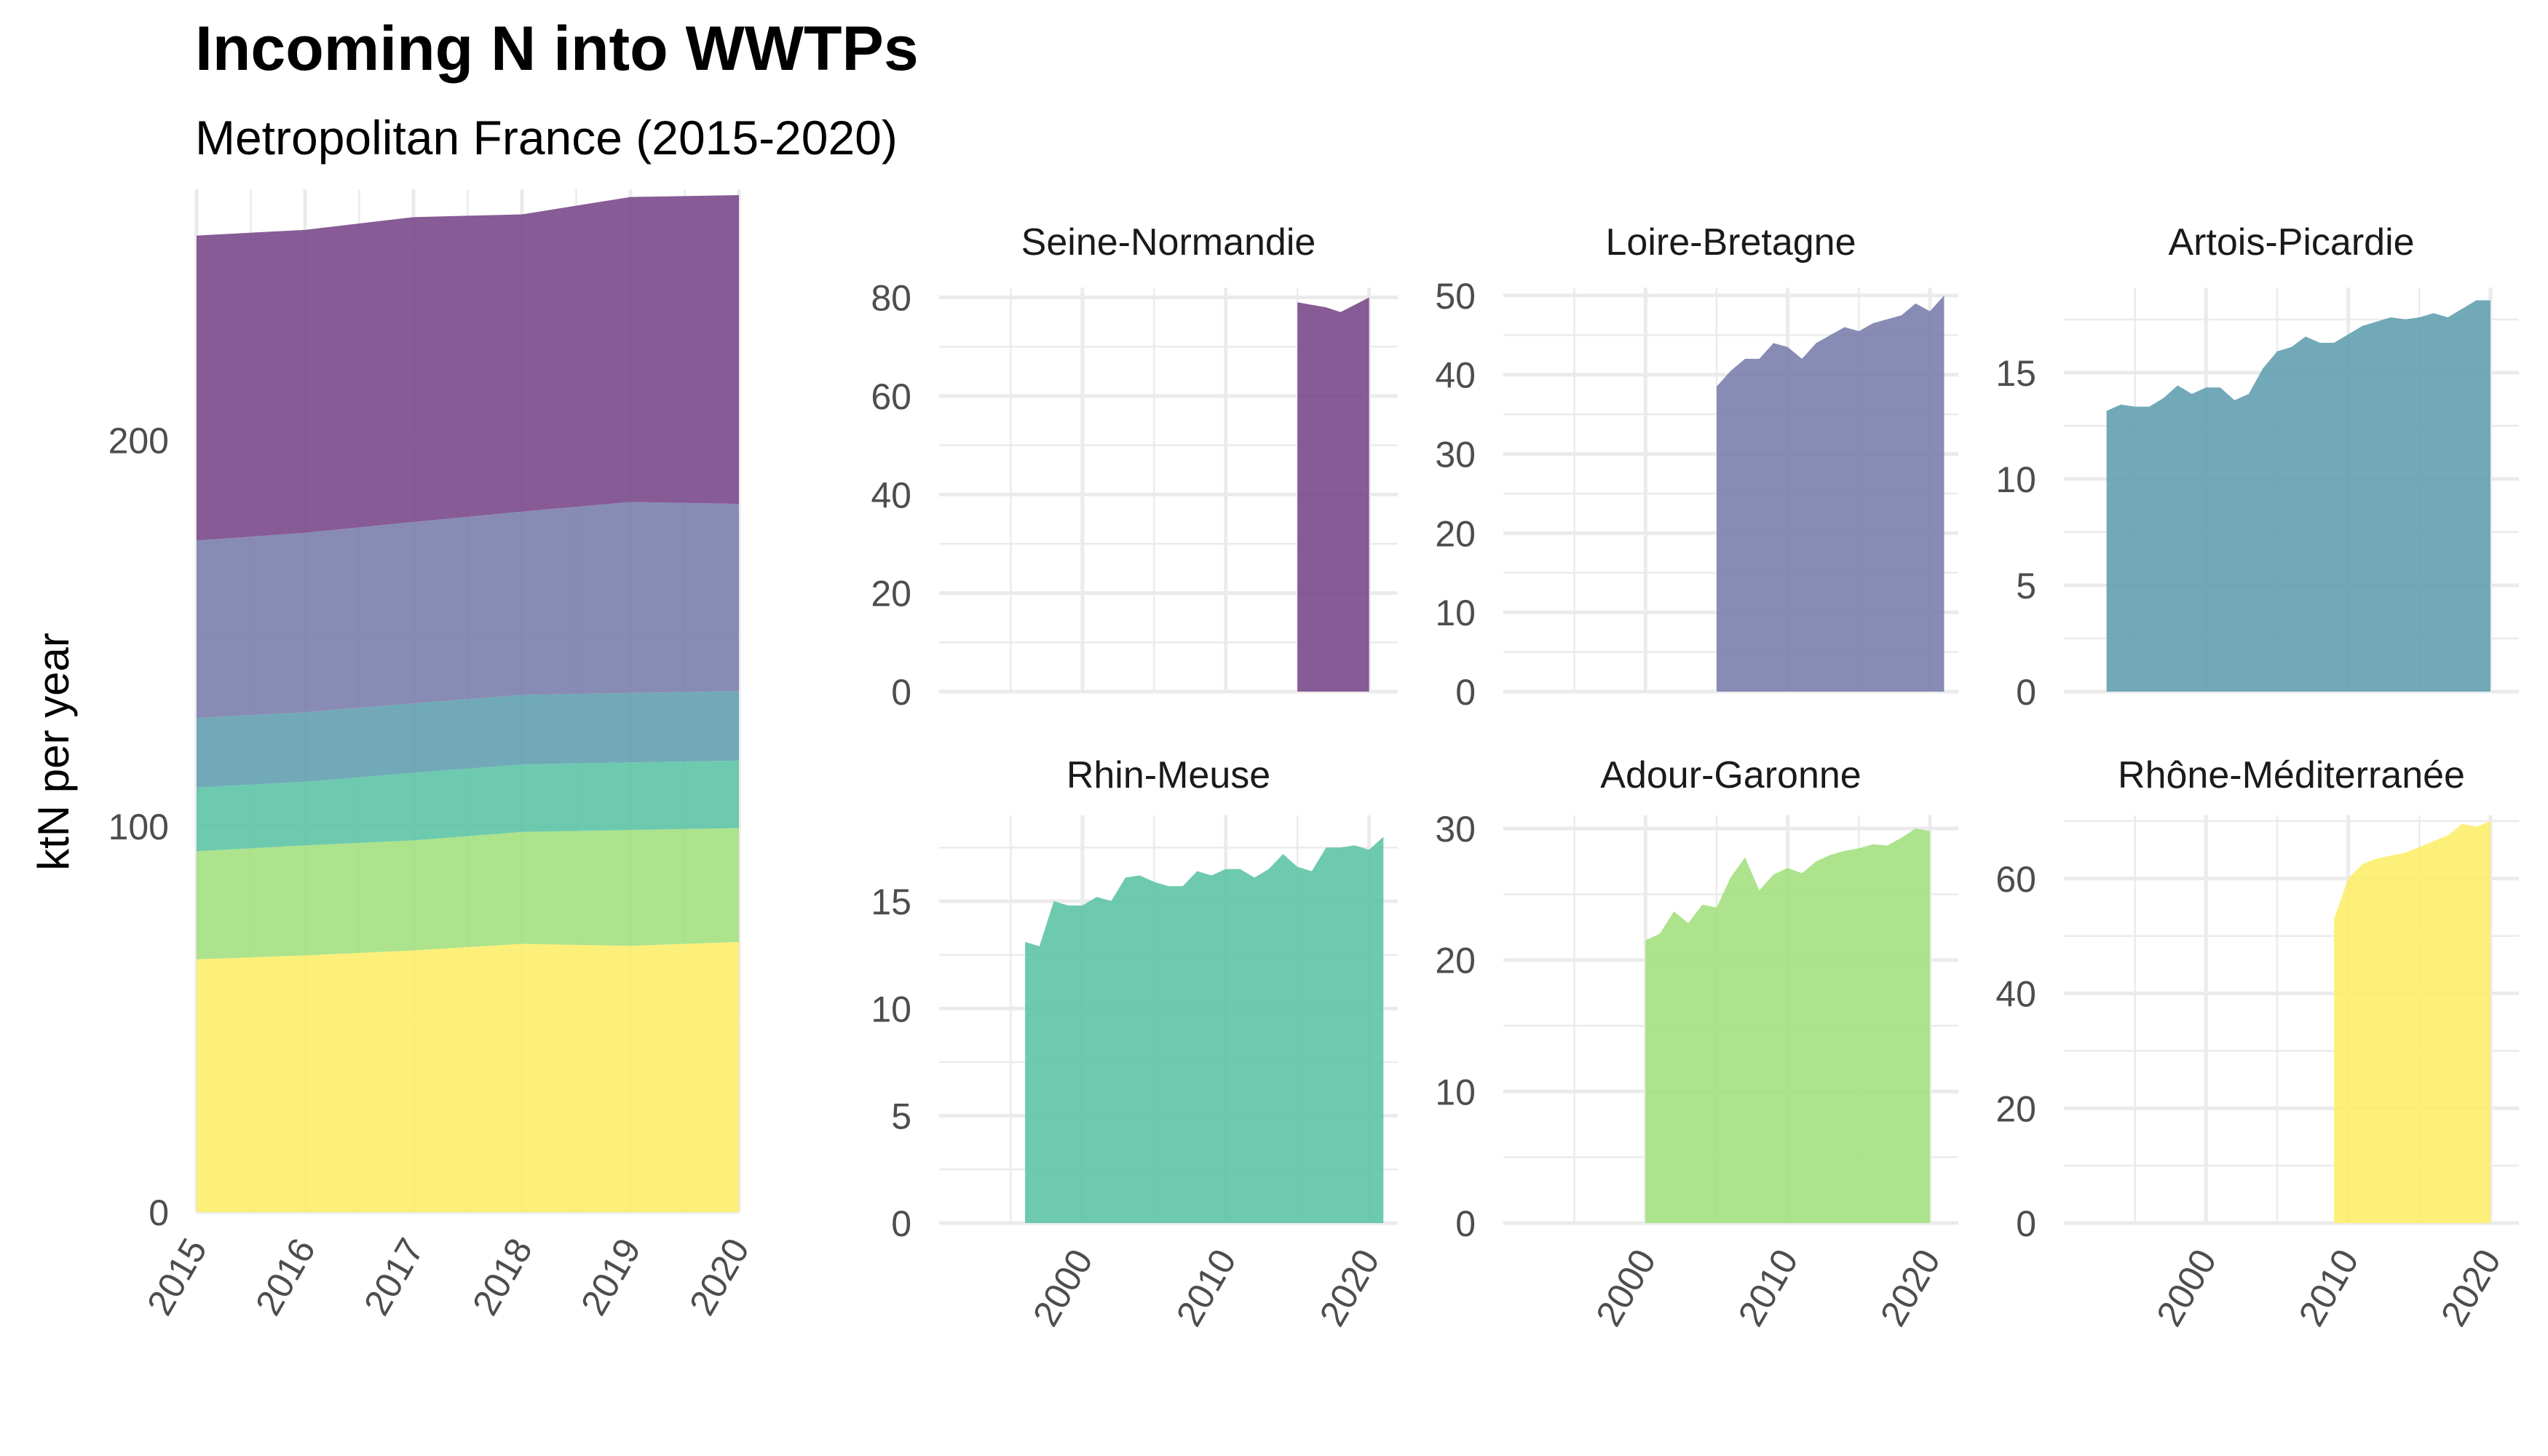  Describe the element at coordinates (1134, 467) in the screenshot. I see `facet-seine-normandie: Seine-Normandie 0 20 40 60 80` at that location.